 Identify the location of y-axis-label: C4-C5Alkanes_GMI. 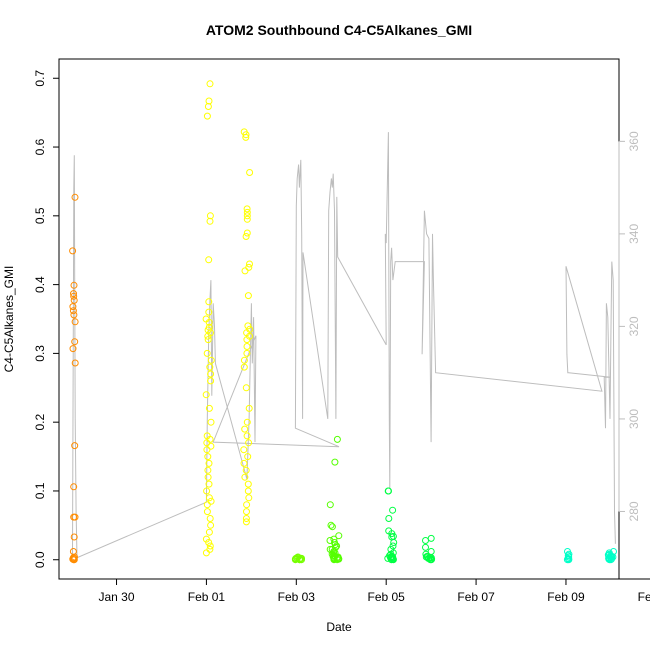
(9, 319).